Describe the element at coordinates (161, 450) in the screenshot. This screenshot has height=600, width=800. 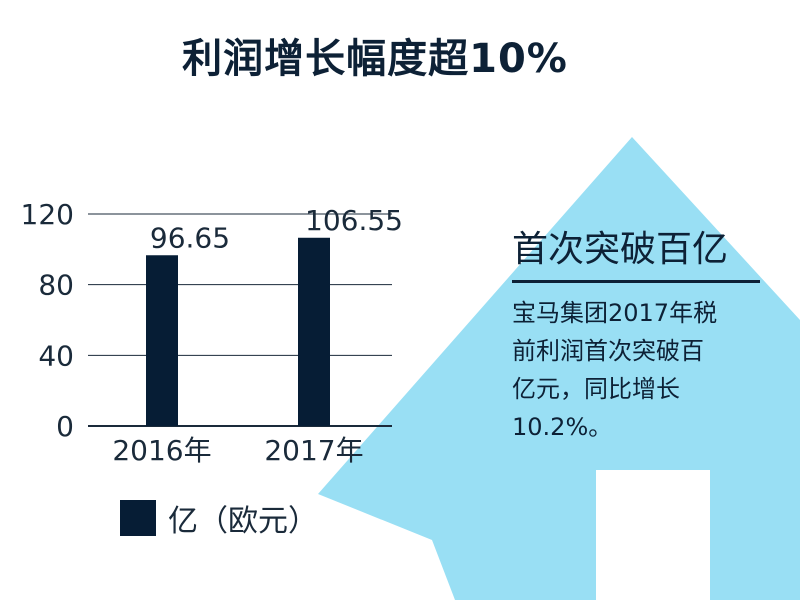
I see `x-tick-label: 2016年` at that location.